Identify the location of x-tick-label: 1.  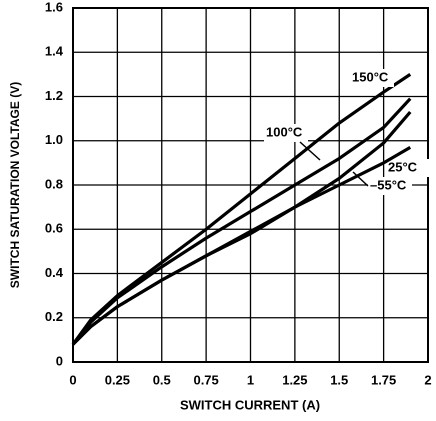
(250, 379).